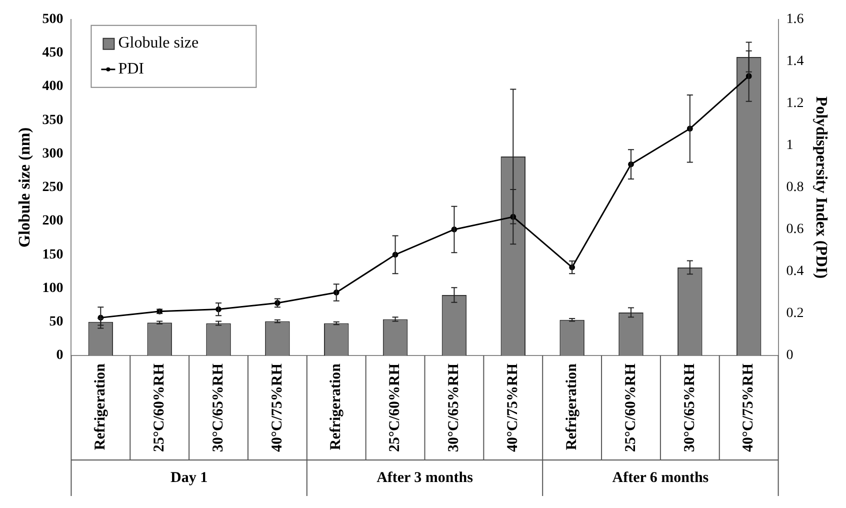 The image size is (846, 508). What do you see at coordinates (189, 478) in the screenshot?
I see `text: Day 1` at bounding box center [189, 478].